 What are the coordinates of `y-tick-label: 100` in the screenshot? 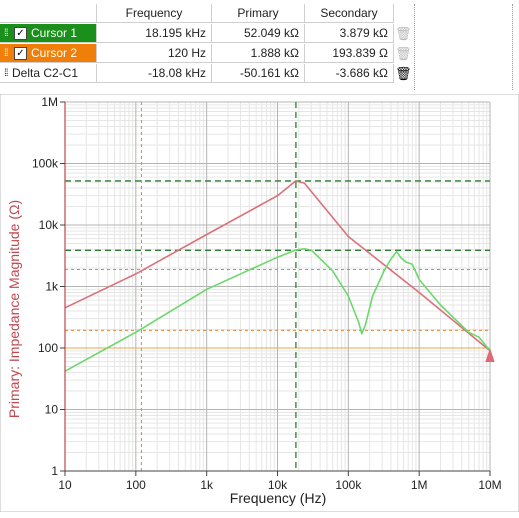 It's located at (48, 348).